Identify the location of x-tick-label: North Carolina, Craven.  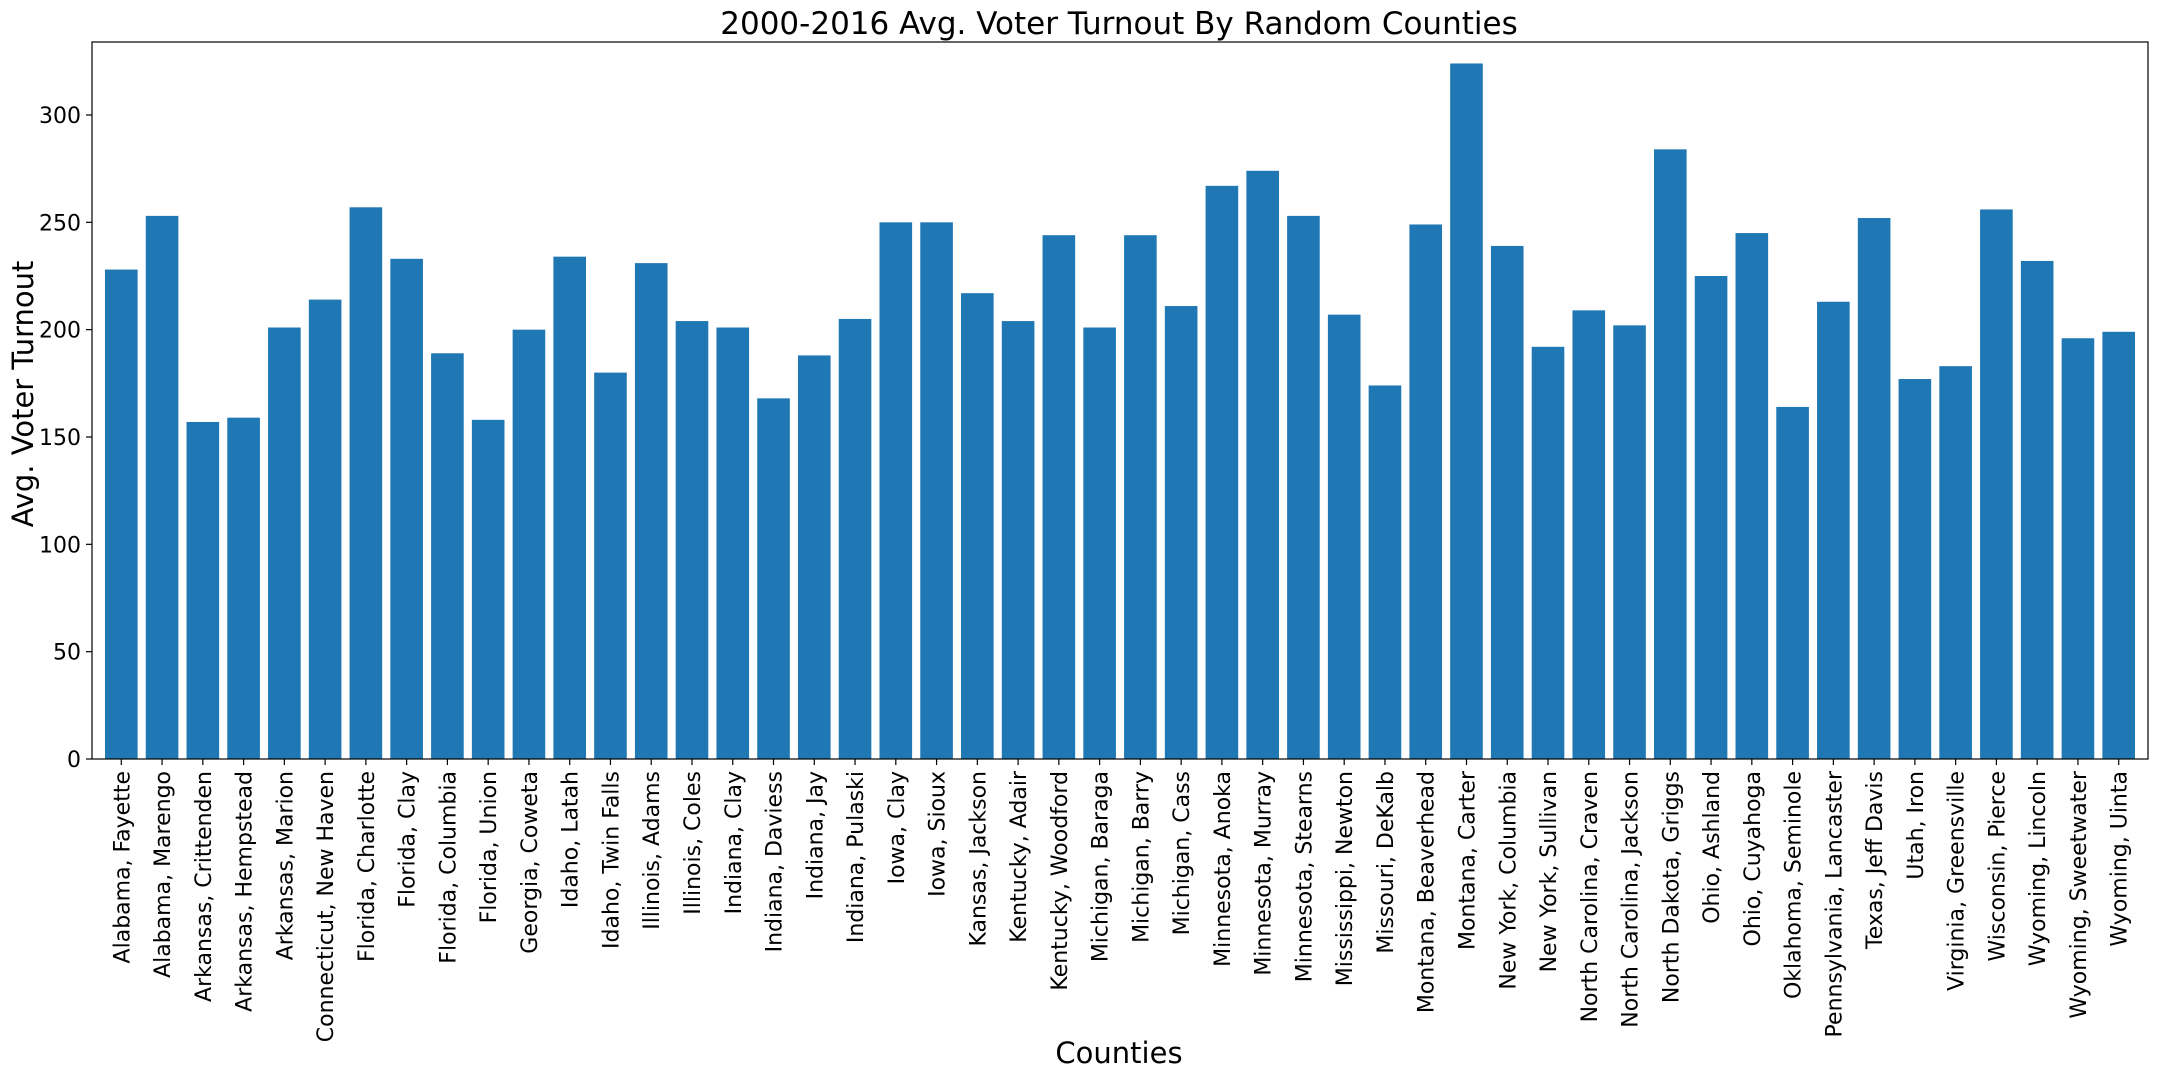
(1590, 896).